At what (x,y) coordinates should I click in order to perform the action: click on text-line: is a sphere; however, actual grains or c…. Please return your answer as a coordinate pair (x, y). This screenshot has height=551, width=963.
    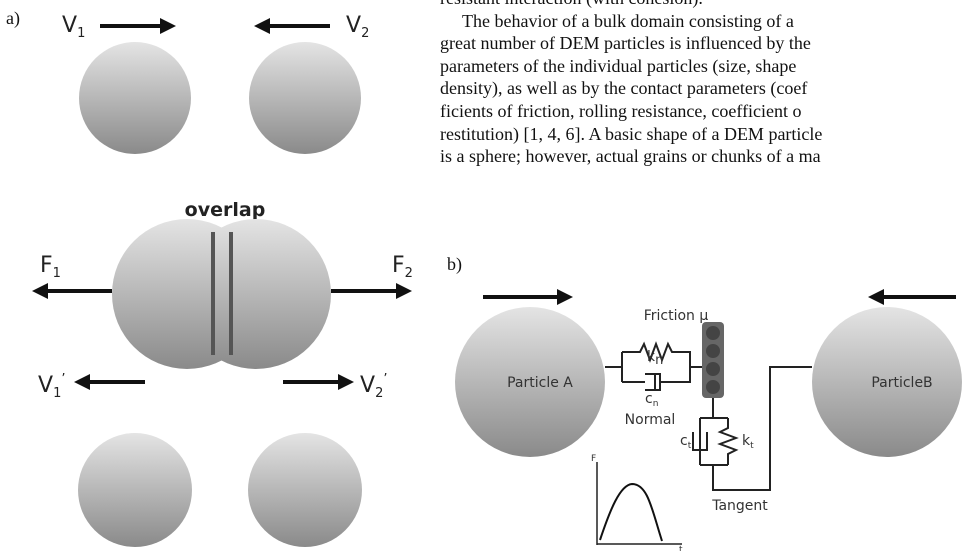
    Looking at the image, I should click on (630, 156).